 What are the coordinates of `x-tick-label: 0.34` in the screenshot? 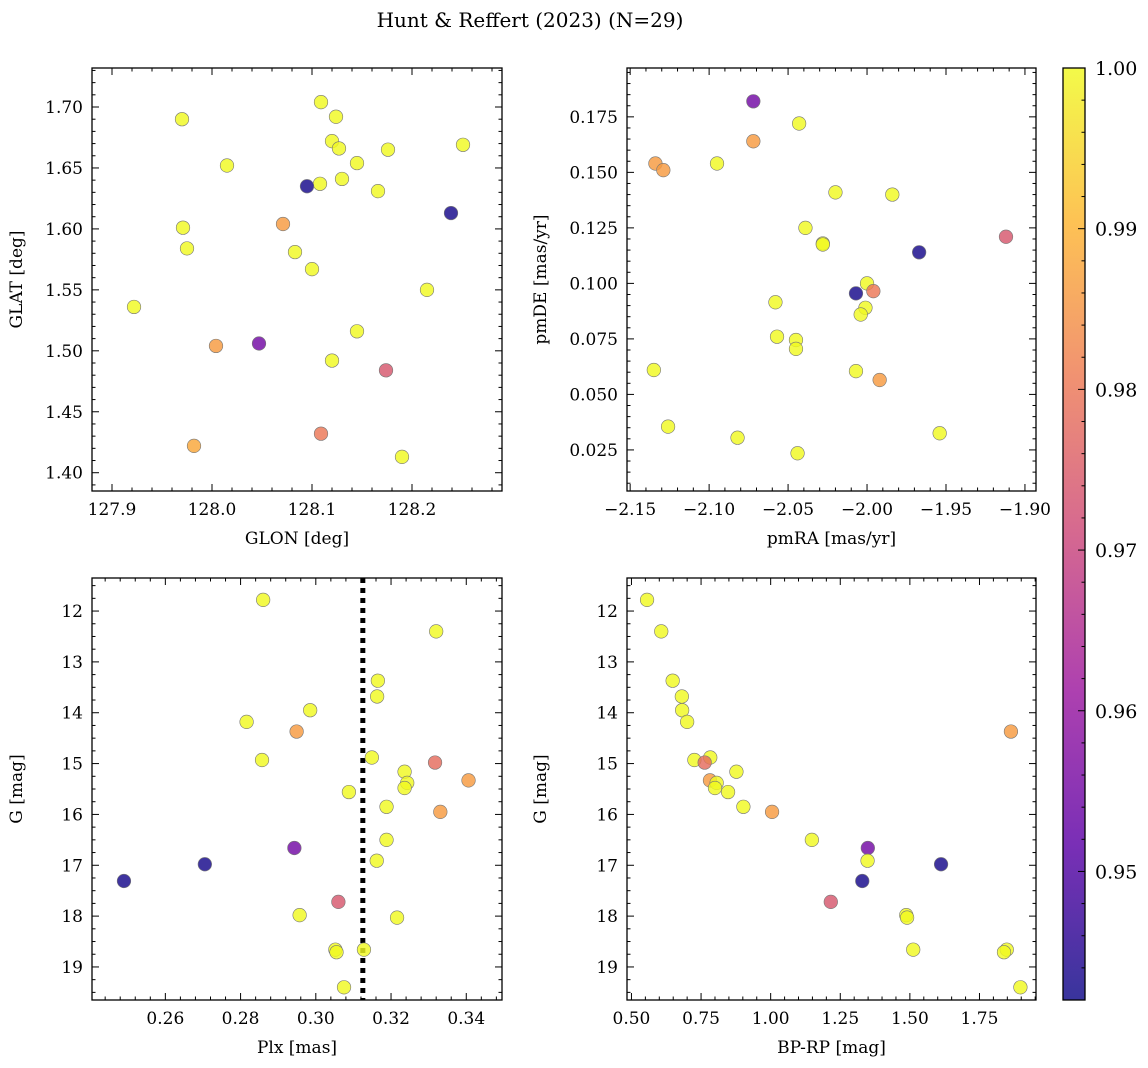 It's located at (466, 1019).